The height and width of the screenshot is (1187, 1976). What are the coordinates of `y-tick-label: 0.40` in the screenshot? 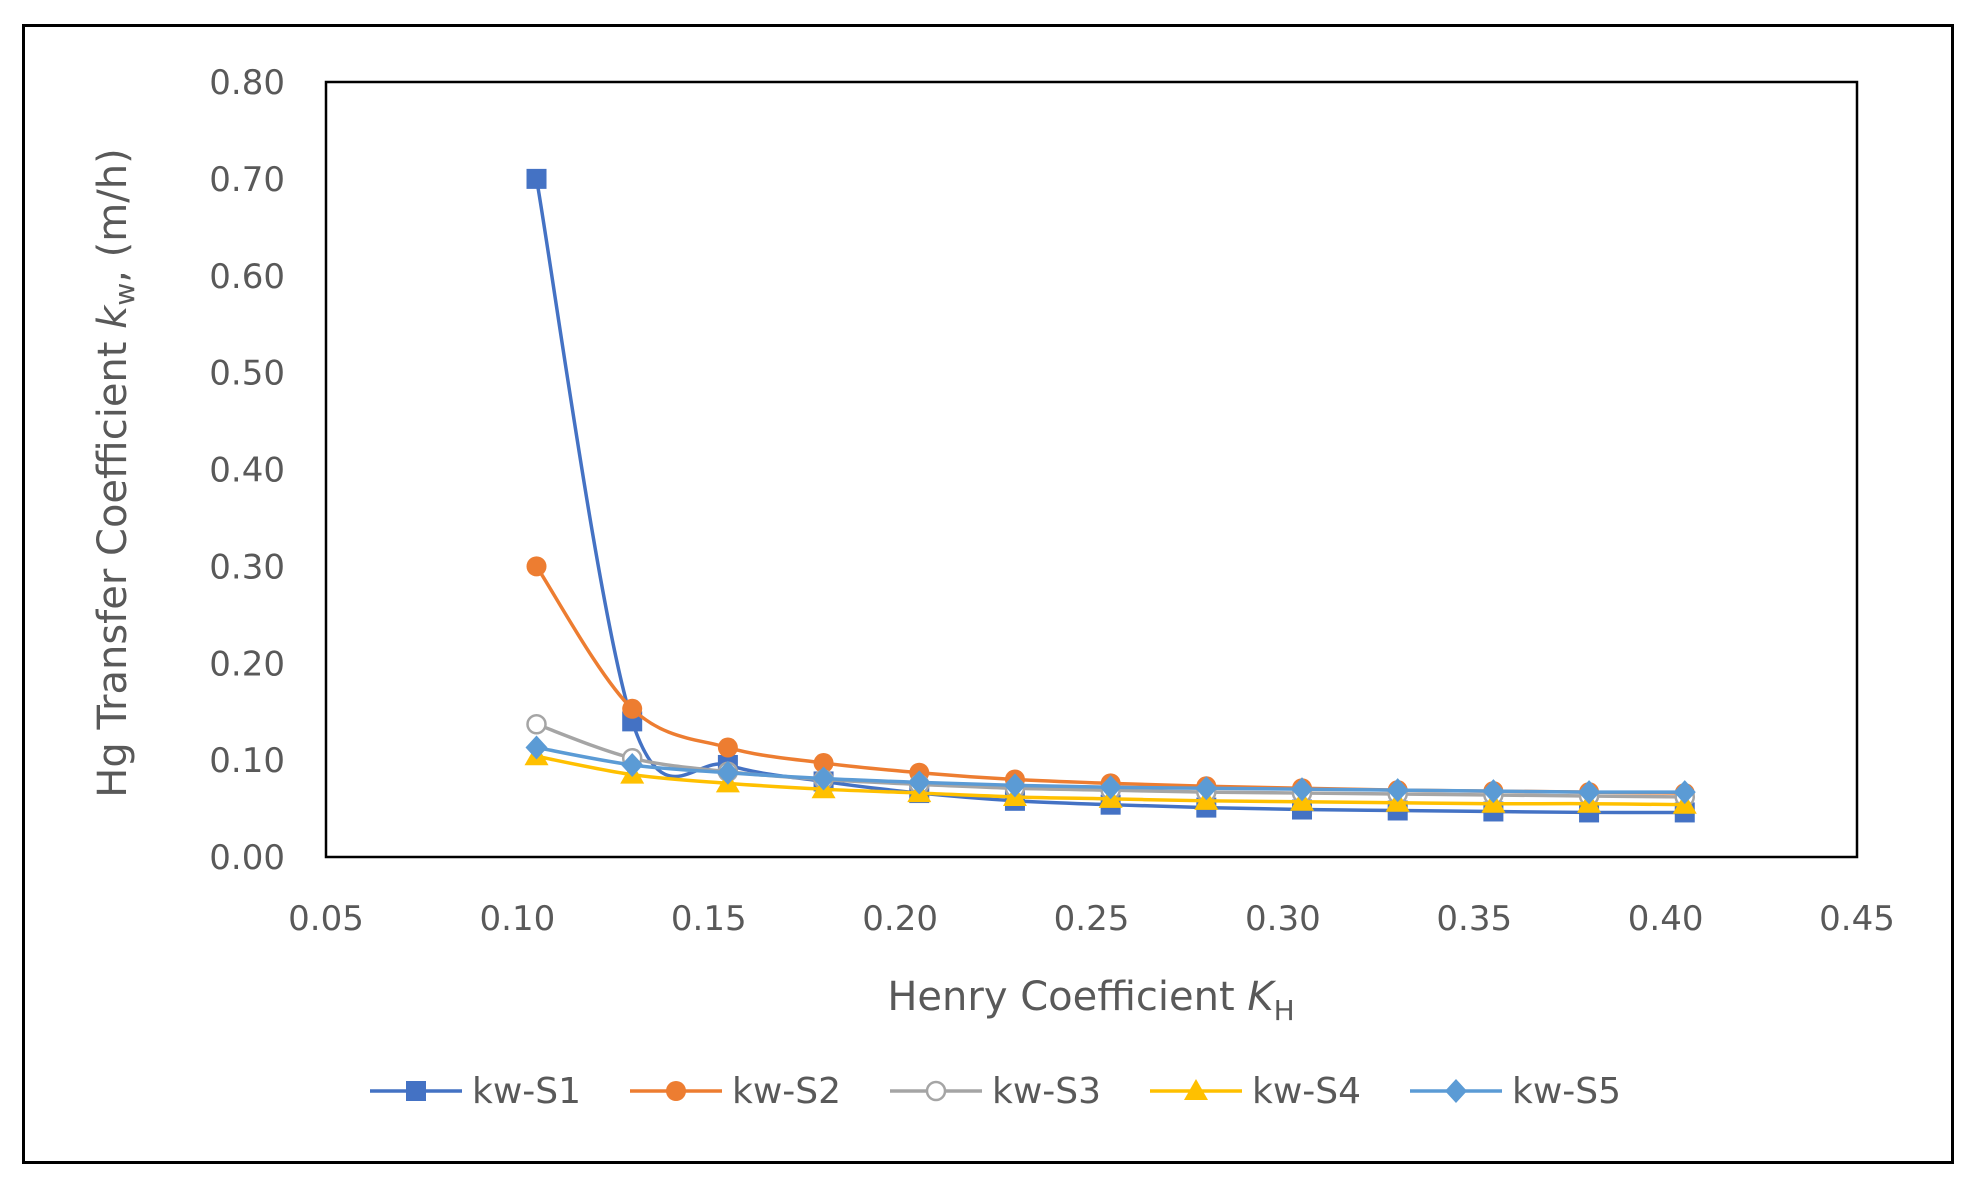 It's located at (247, 471).